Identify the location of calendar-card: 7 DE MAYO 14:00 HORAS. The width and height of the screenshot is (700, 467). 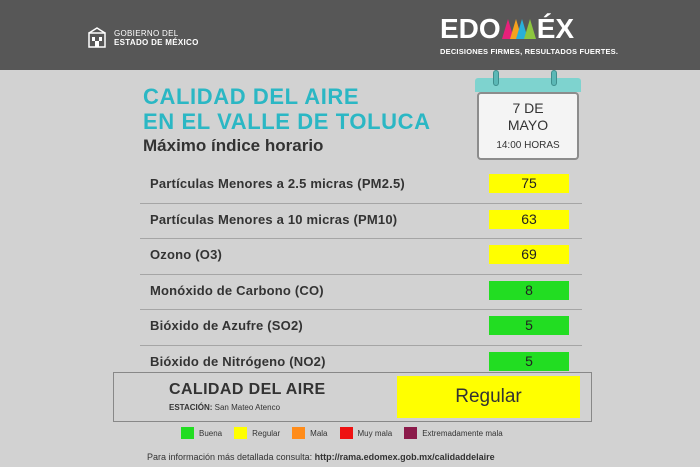
(528, 116).